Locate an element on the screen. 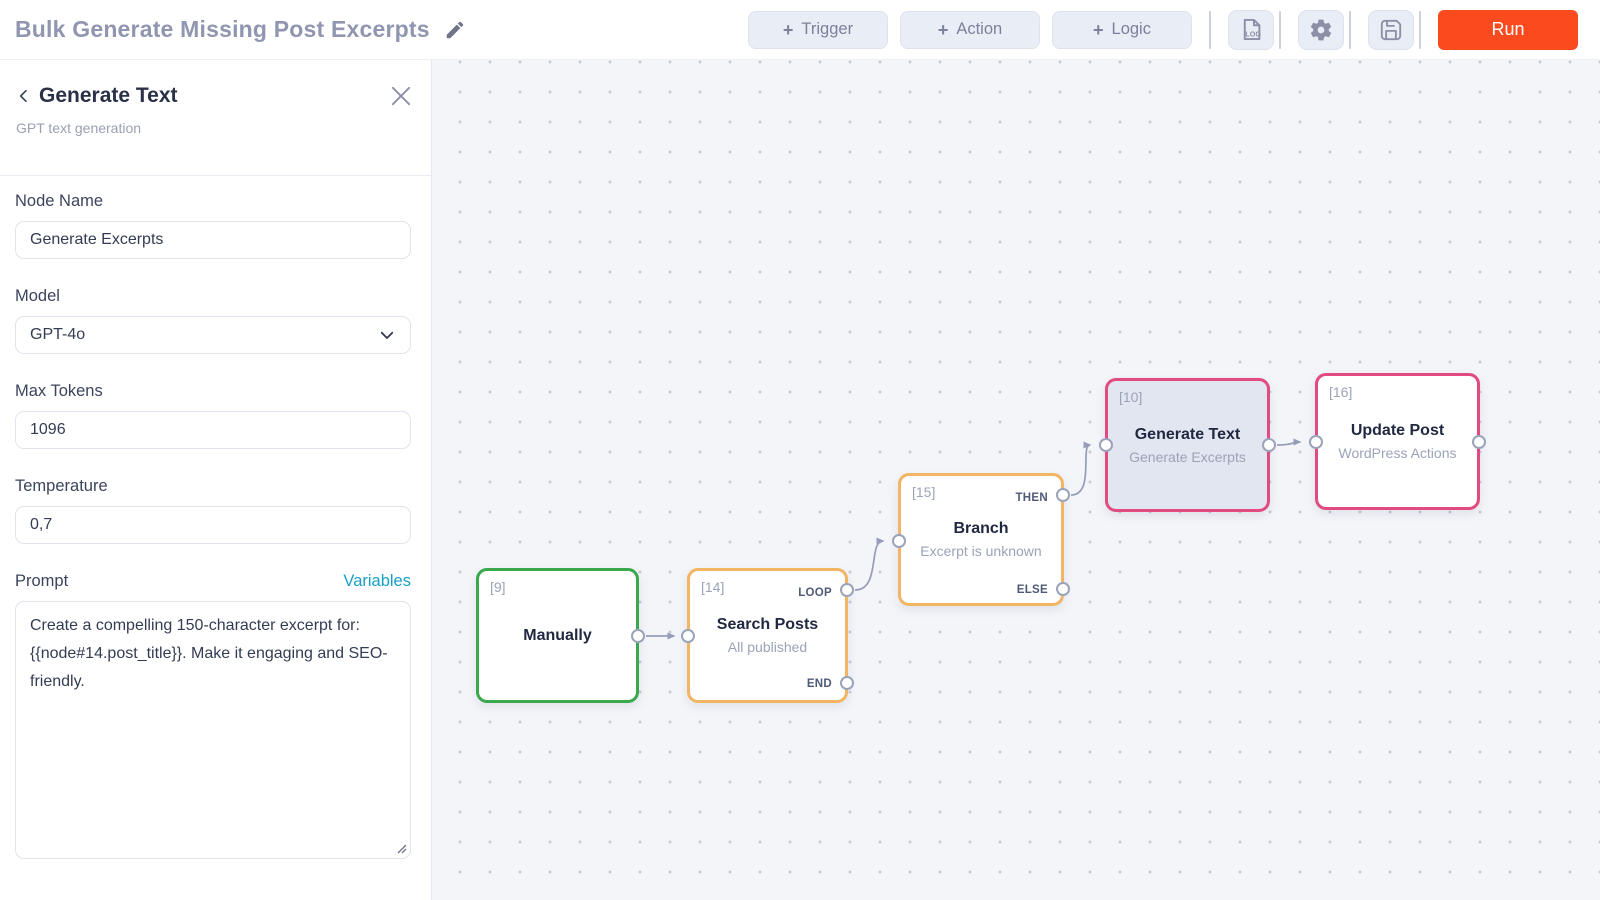 Image resolution: width=1600 pixels, height=900 pixels. node-name-label: Node Name is located at coordinates (59, 201).